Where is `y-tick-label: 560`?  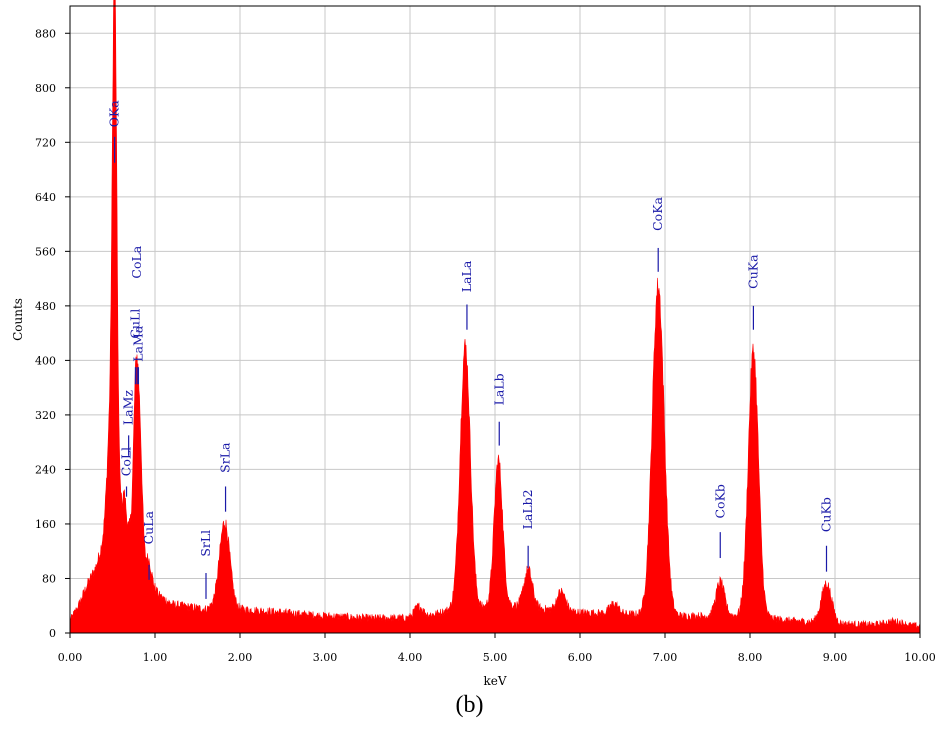 y-tick-label: 560 is located at coordinates (45, 251).